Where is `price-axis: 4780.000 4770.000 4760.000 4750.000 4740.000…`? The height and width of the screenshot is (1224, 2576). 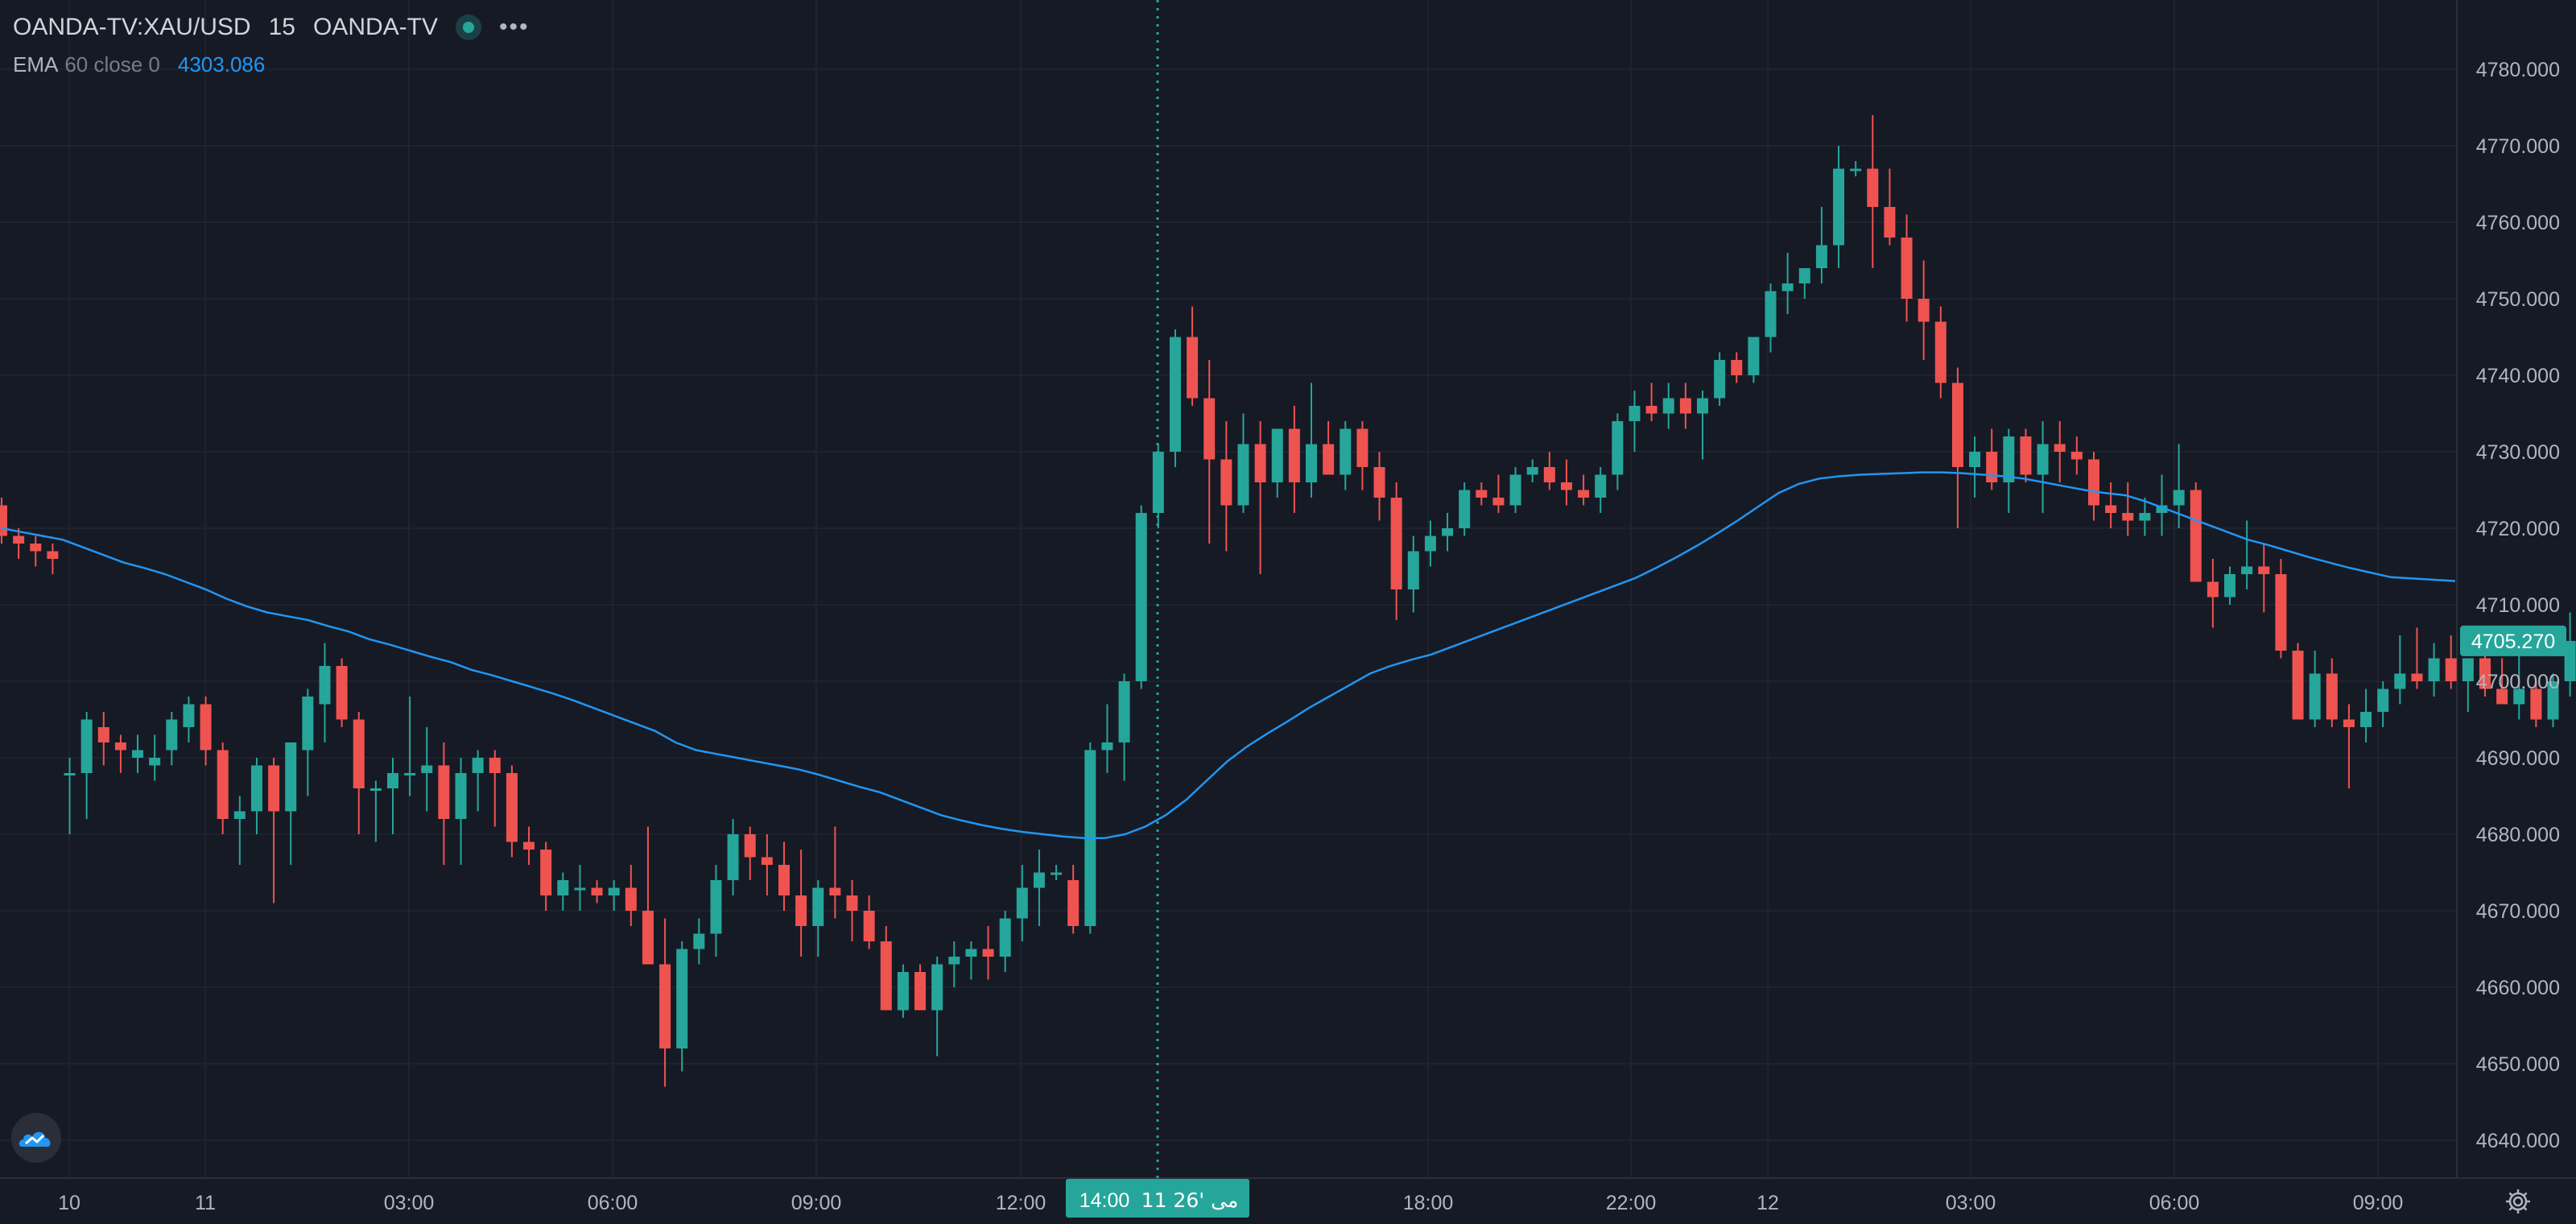
price-axis: 4780.000 4770.000 4760.000 4750.000 4740.000… is located at coordinates (2518, 605).